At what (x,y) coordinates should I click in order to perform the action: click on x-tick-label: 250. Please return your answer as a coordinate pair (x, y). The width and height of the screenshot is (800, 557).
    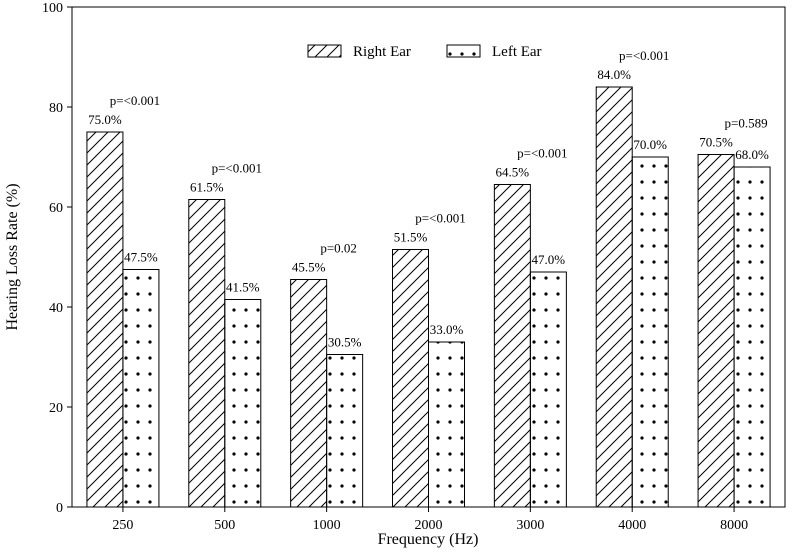
    Looking at the image, I should click on (122, 525).